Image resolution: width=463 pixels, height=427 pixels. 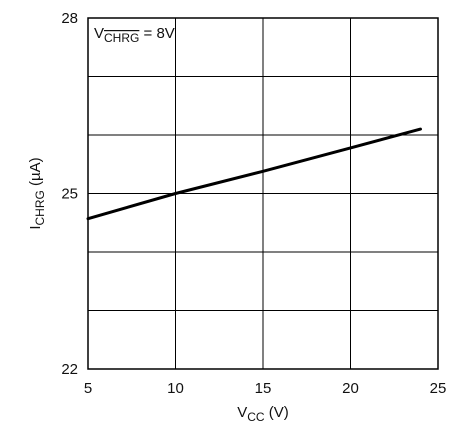 I want to click on x-tick-labels: 5 10 15 20 25, so click(x=265, y=388).